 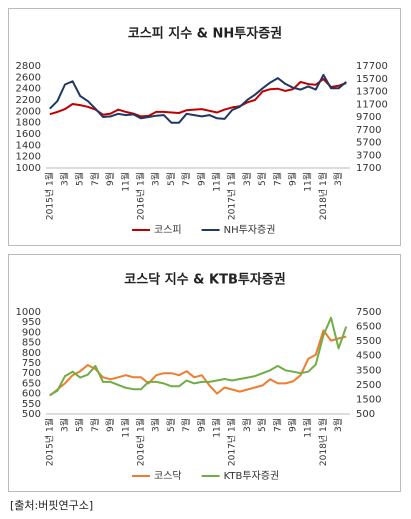 I want to click on y-tick-label: 600, so click(x=31, y=394).